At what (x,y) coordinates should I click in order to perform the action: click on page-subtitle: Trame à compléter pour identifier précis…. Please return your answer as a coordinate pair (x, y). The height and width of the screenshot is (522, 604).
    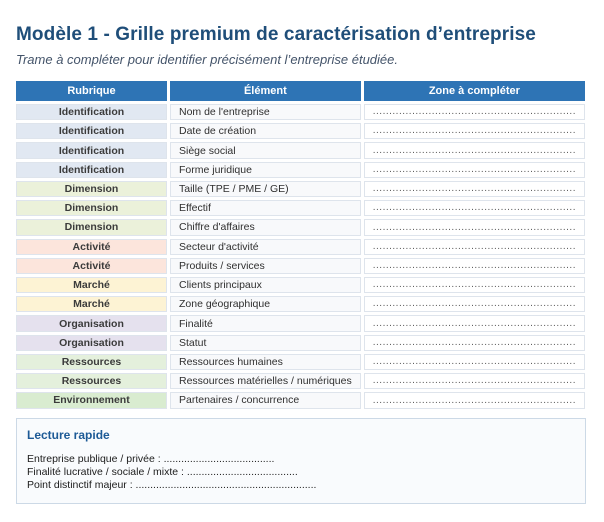
    Looking at the image, I should click on (207, 59).